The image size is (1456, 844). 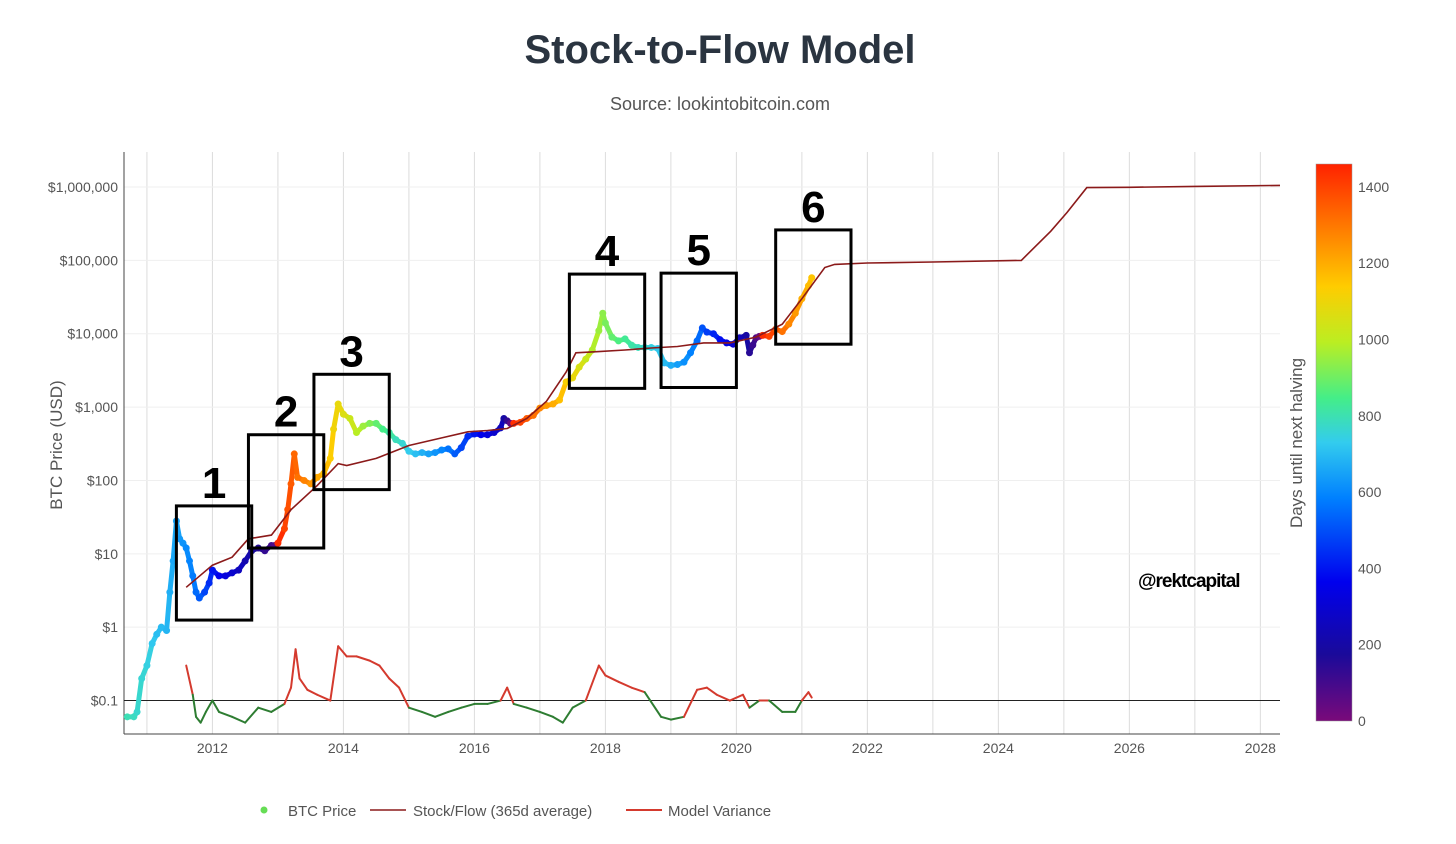 What do you see at coordinates (343, 748) in the screenshot?
I see `x-tick-label: 2014` at bounding box center [343, 748].